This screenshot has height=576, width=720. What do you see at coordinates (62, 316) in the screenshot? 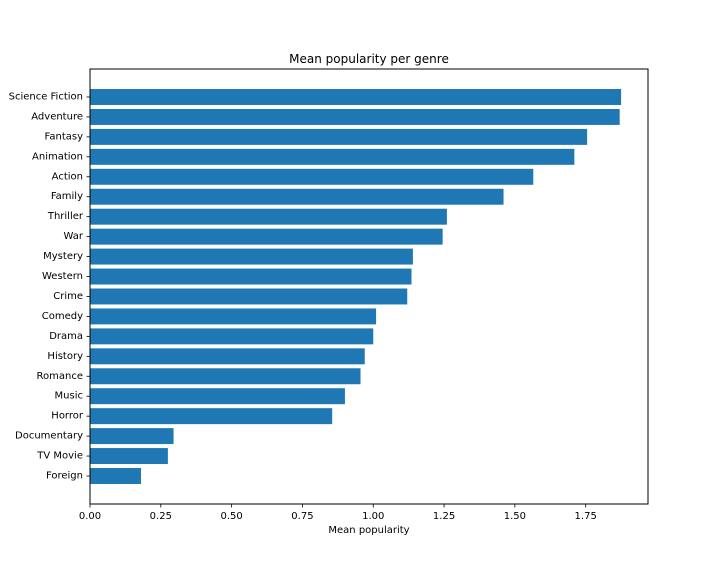
I see `y-tick-label: Comedy` at bounding box center [62, 316].